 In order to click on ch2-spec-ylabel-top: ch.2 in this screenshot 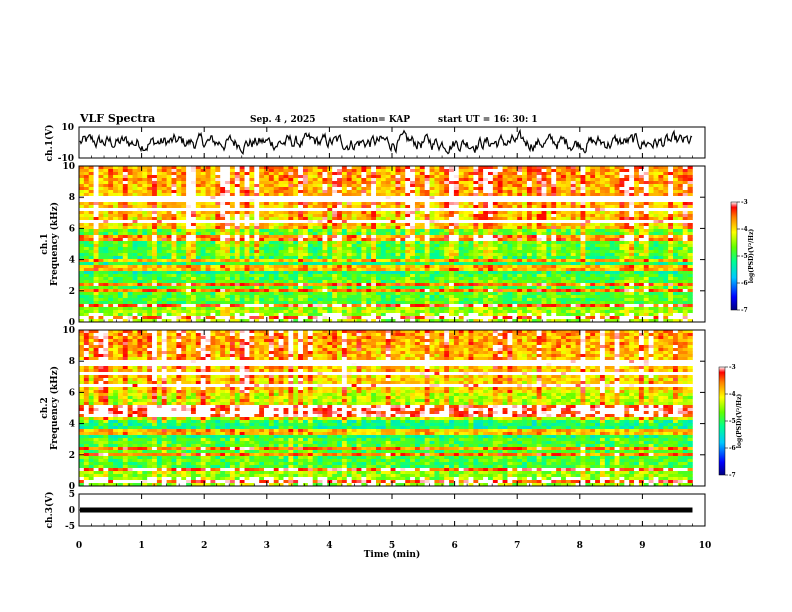, I will do `click(45, 407)`.